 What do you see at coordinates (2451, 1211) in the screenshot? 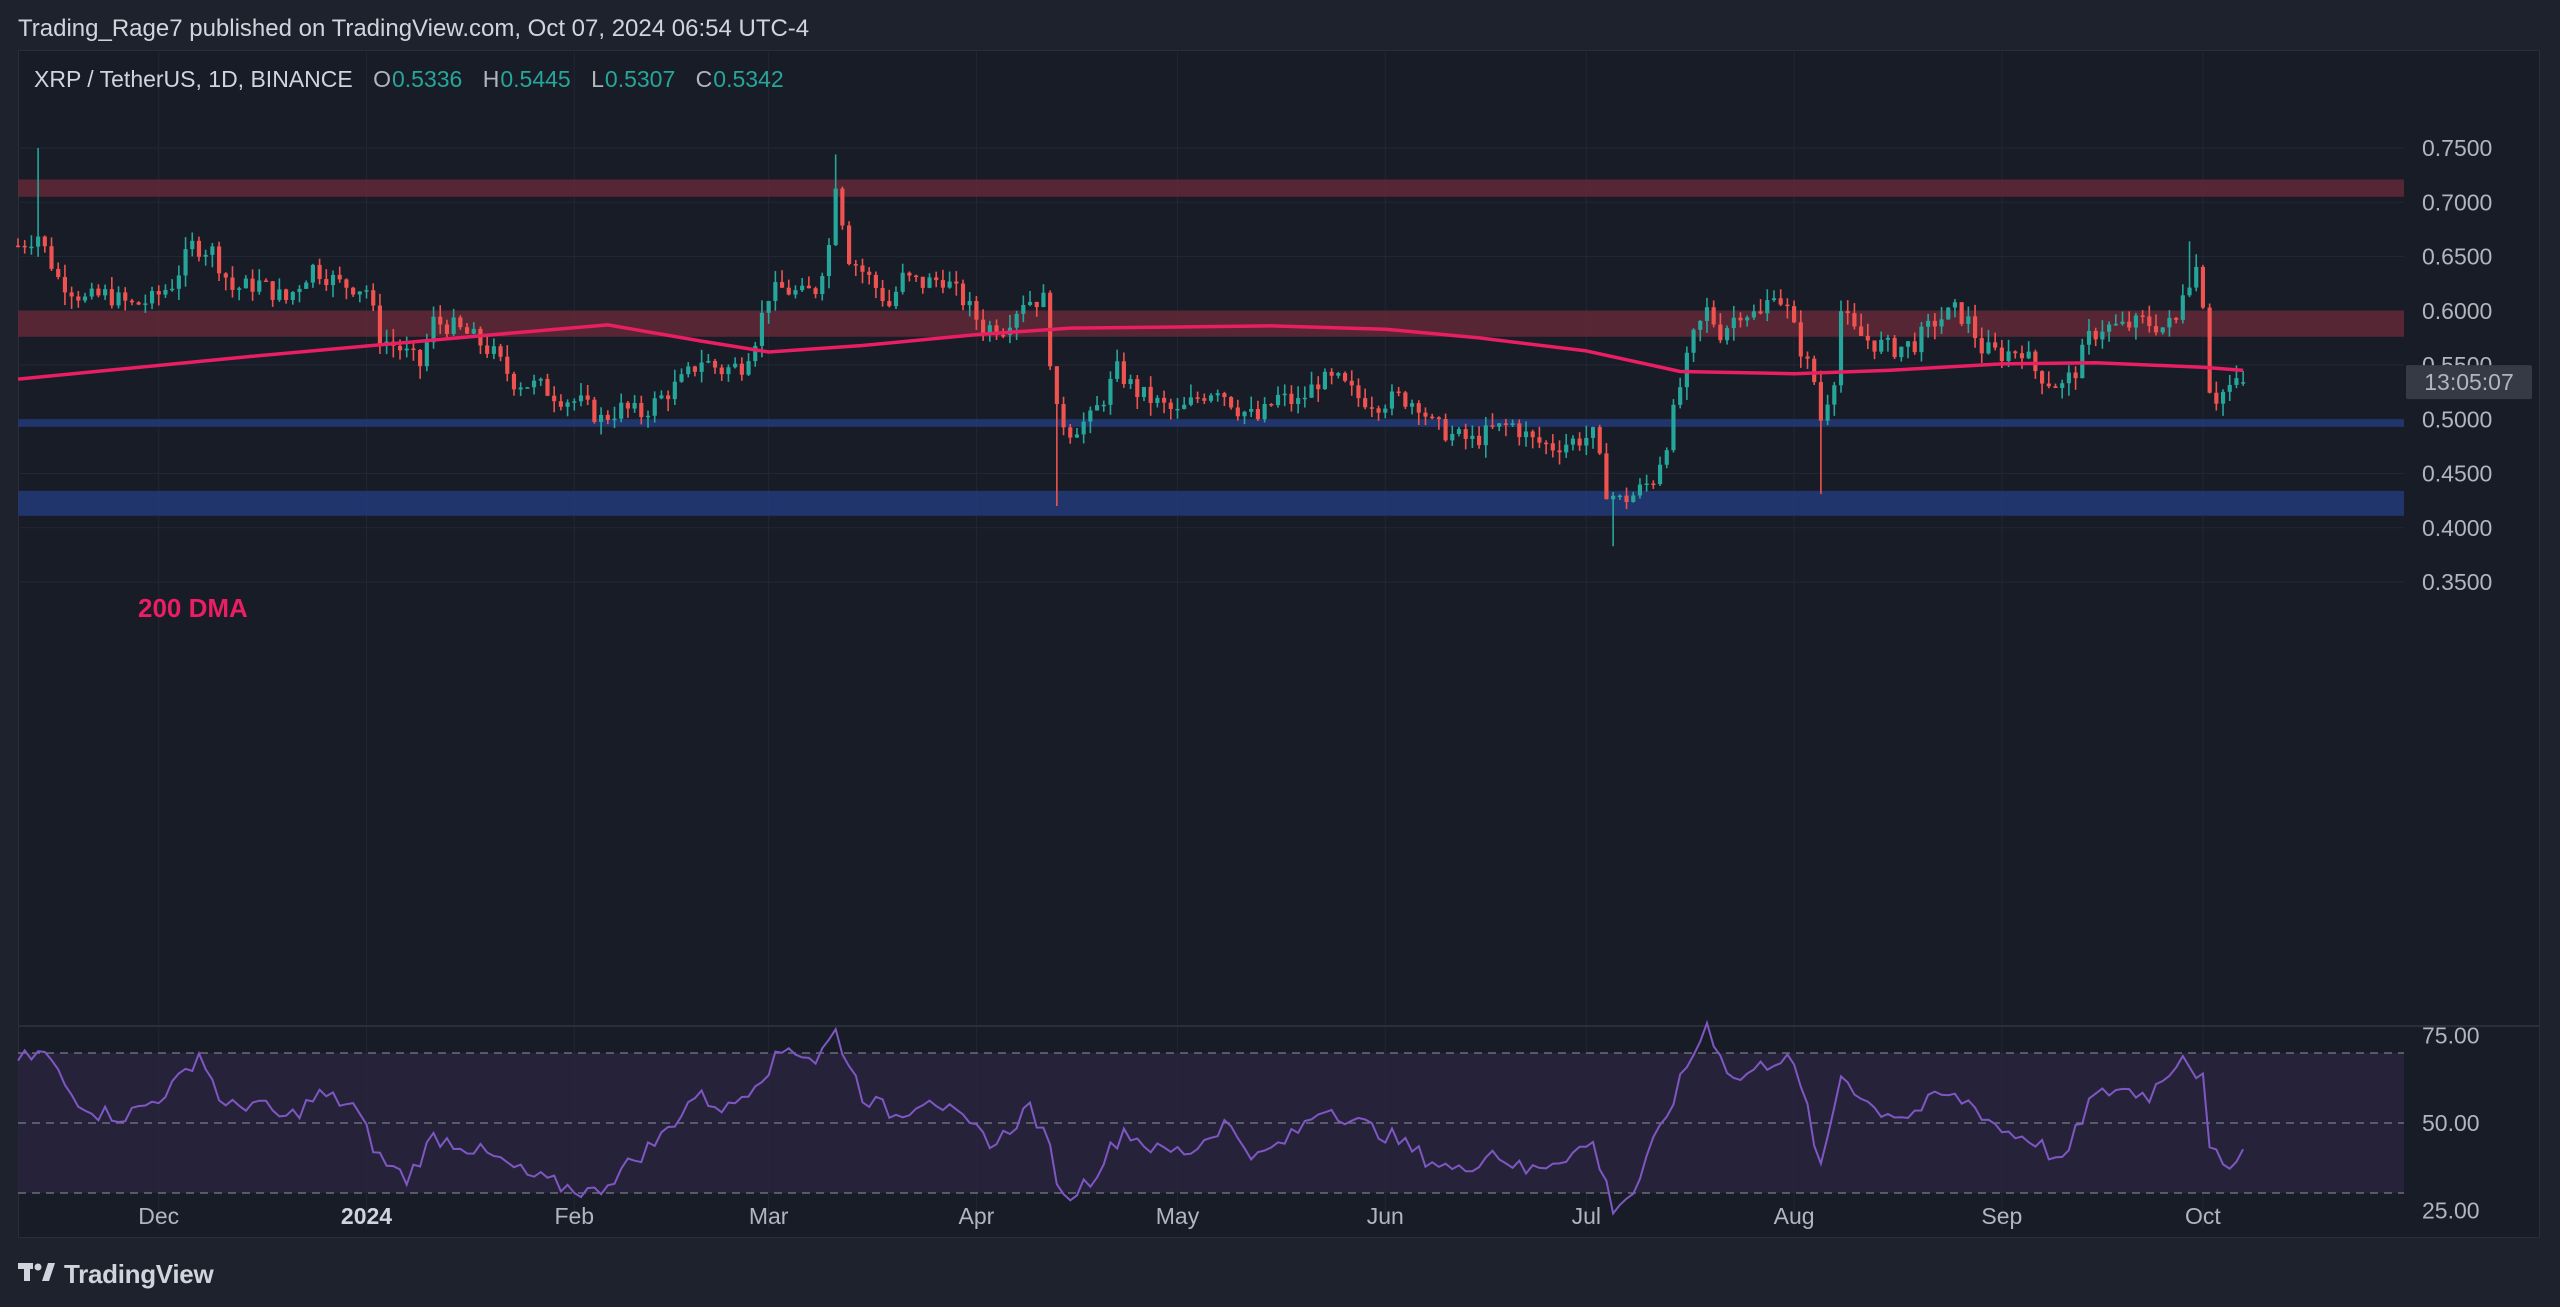
I see `rsi-tick-label: 25.00` at bounding box center [2451, 1211].